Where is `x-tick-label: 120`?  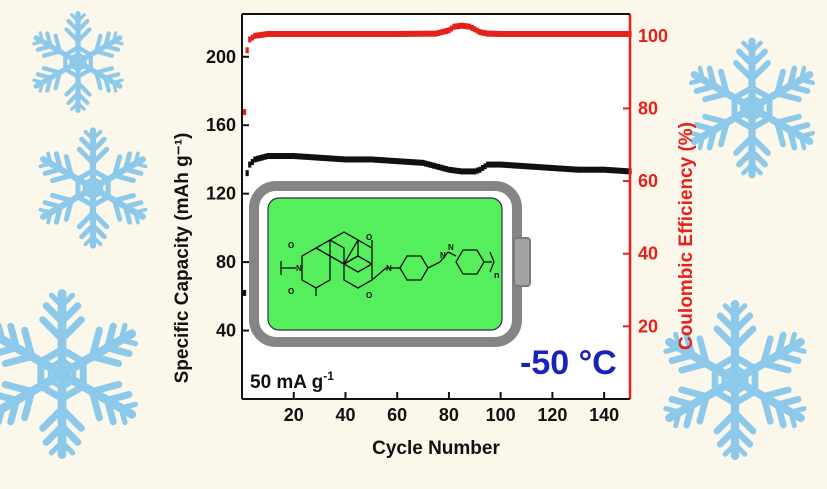 x-tick-label: 120 is located at coordinates (552, 415).